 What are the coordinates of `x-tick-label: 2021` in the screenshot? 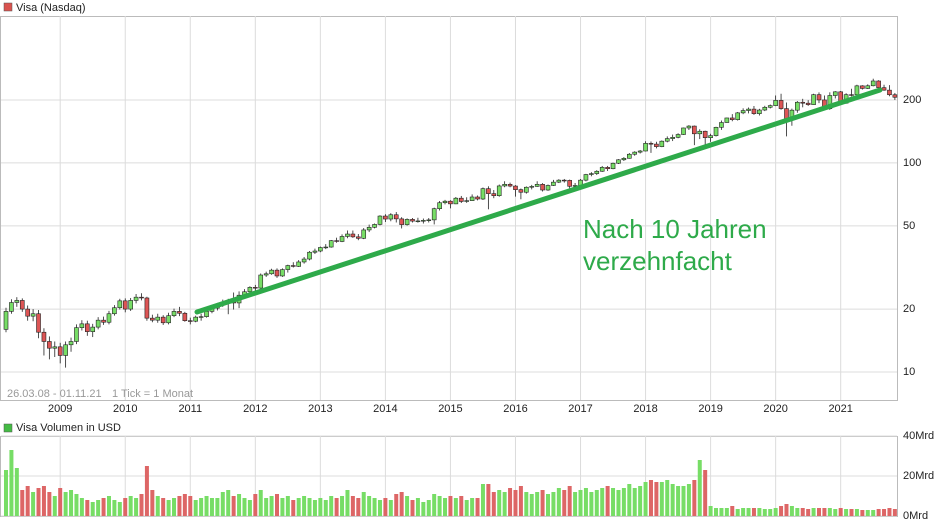 It's located at (840, 409).